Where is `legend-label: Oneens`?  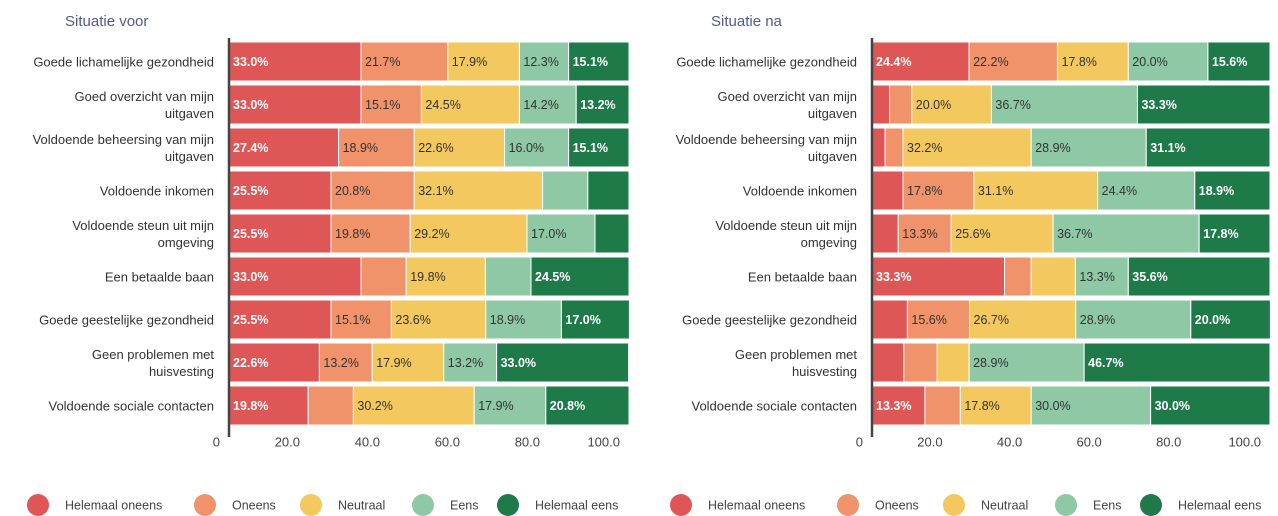
legend-label: Oneens is located at coordinates (254, 505).